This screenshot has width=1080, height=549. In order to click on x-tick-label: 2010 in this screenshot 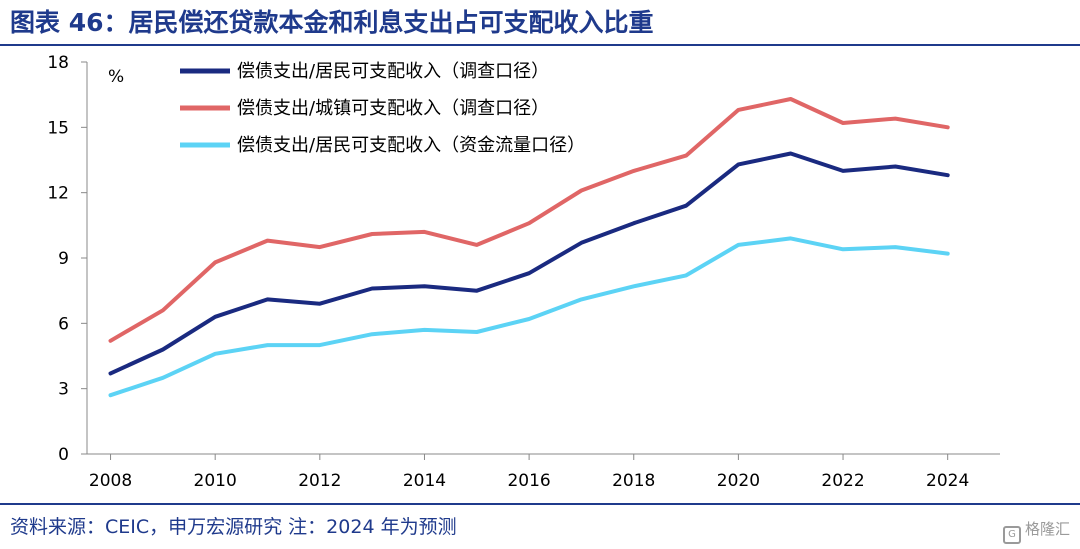, I will do `click(215, 481)`.